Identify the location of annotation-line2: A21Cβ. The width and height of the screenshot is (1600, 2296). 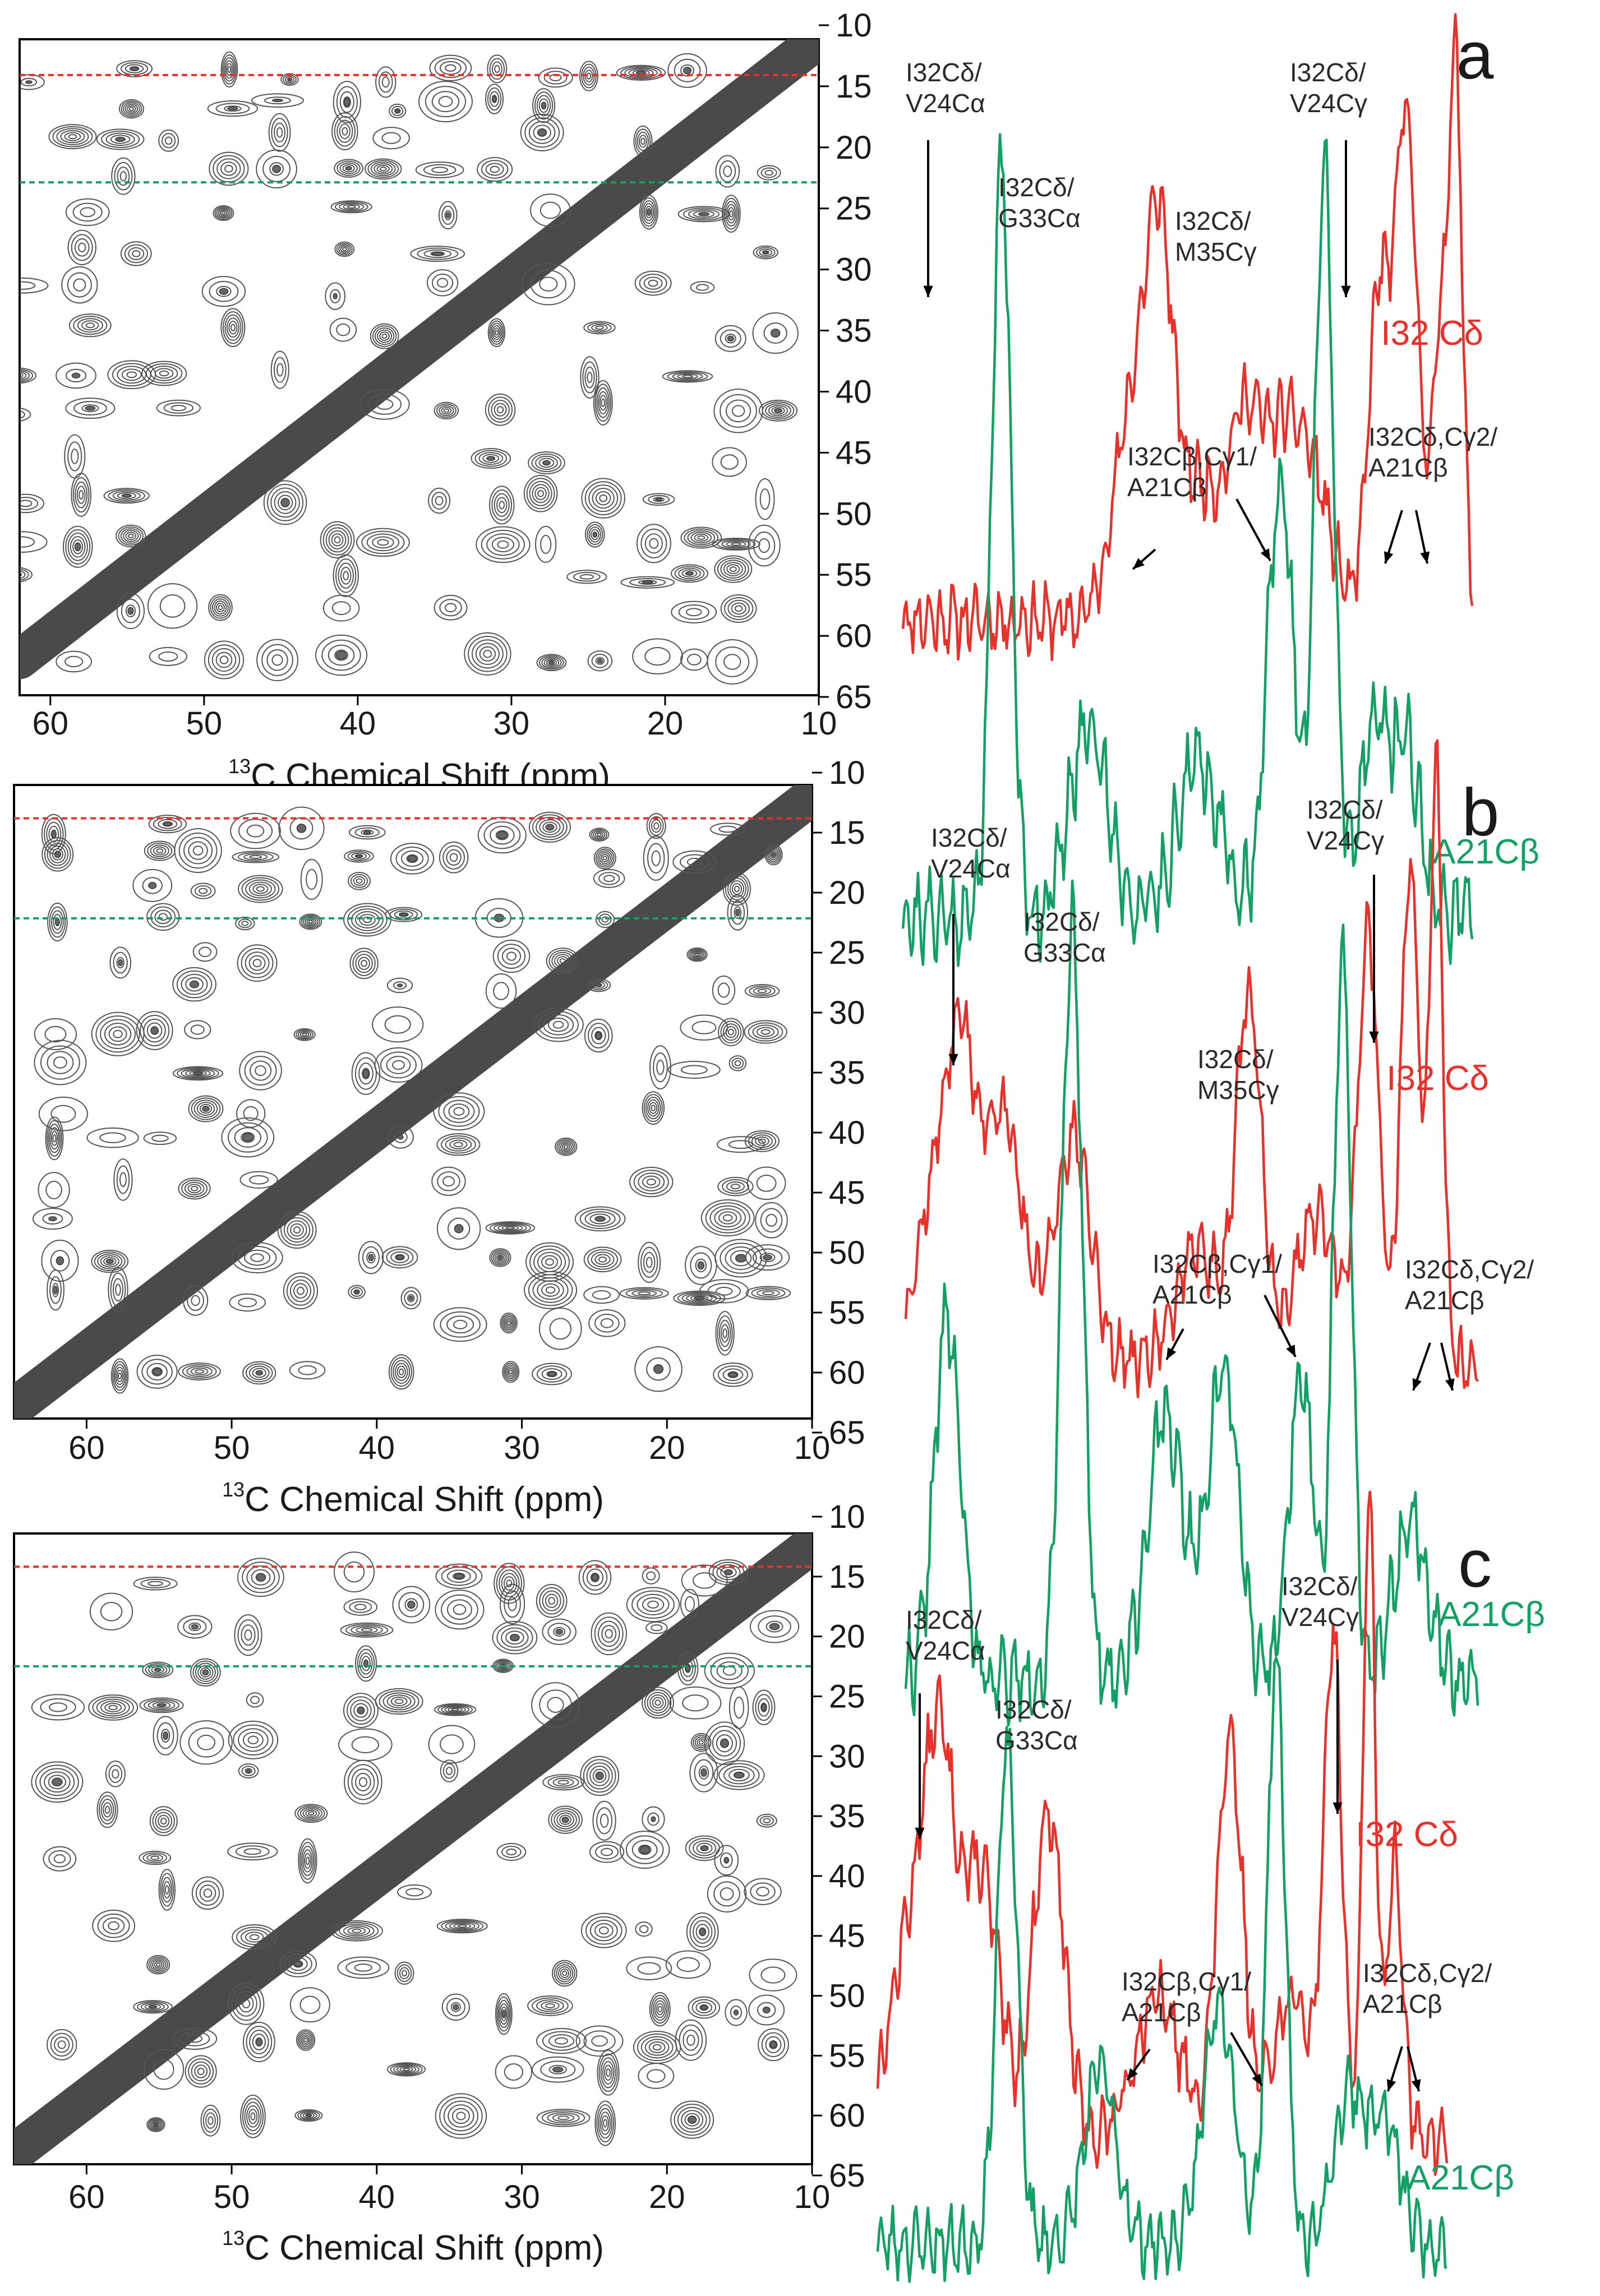
(1444, 1300).